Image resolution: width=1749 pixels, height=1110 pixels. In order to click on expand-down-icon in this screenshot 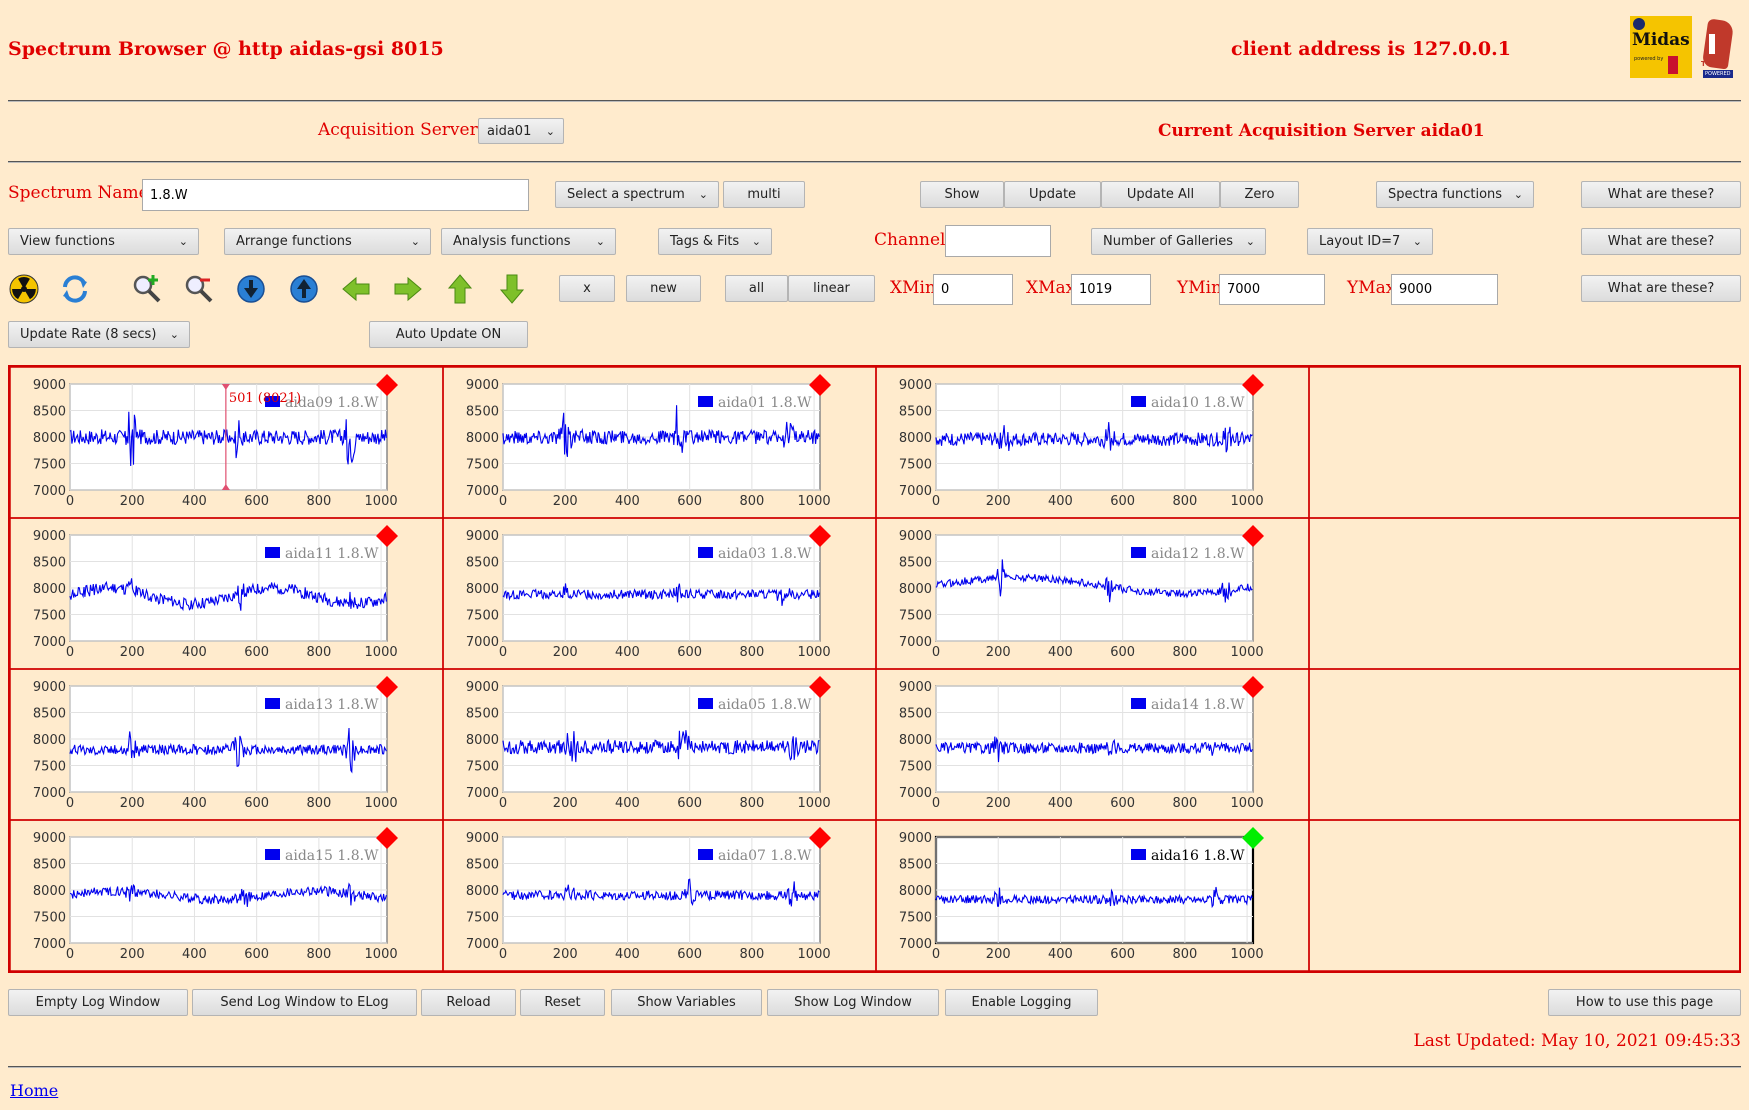, I will do `click(251, 289)`.